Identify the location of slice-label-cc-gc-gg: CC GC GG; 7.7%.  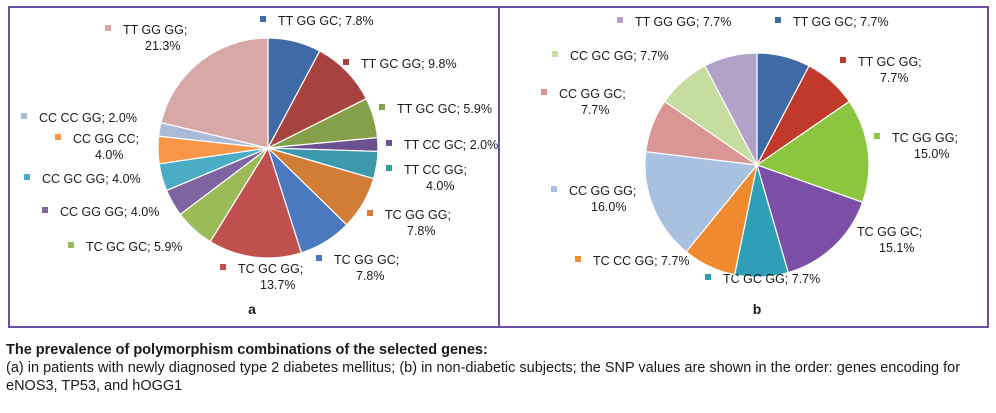
(619, 56).